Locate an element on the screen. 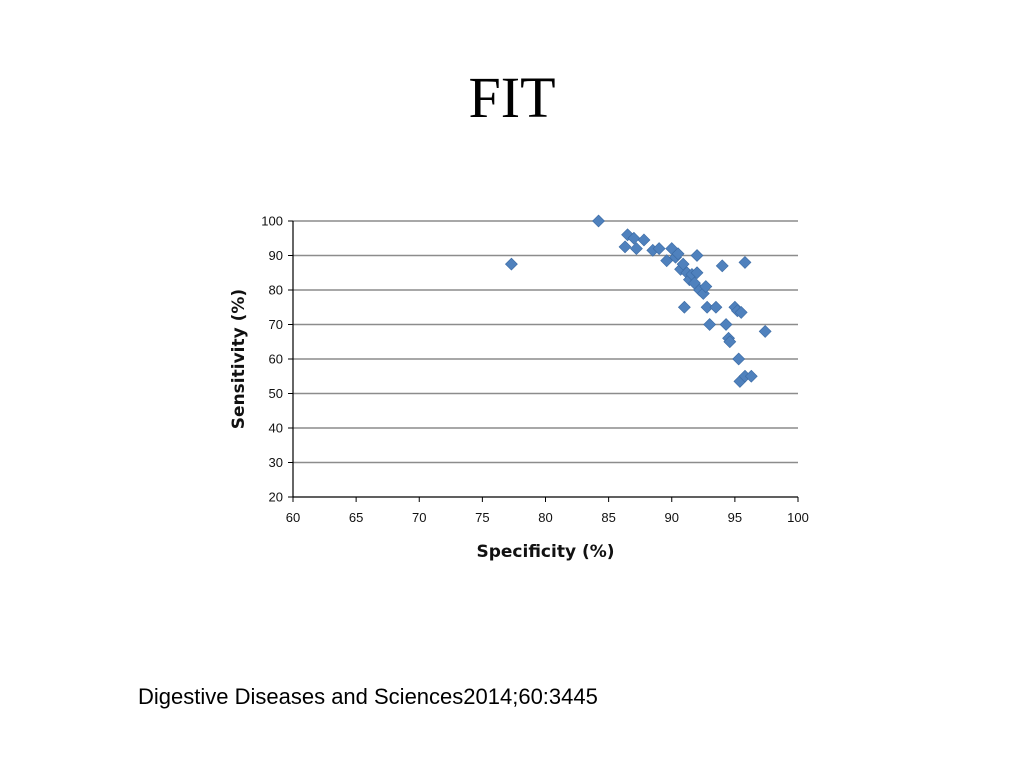 The height and width of the screenshot is (768, 1024). x-axis-title: Specificity (%) is located at coordinates (545, 552).